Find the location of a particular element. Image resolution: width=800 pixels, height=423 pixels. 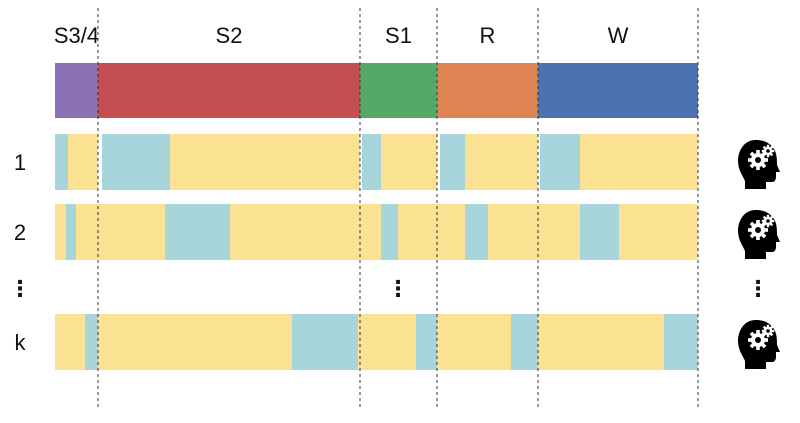

stage-bars is located at coordinates (376, 90).